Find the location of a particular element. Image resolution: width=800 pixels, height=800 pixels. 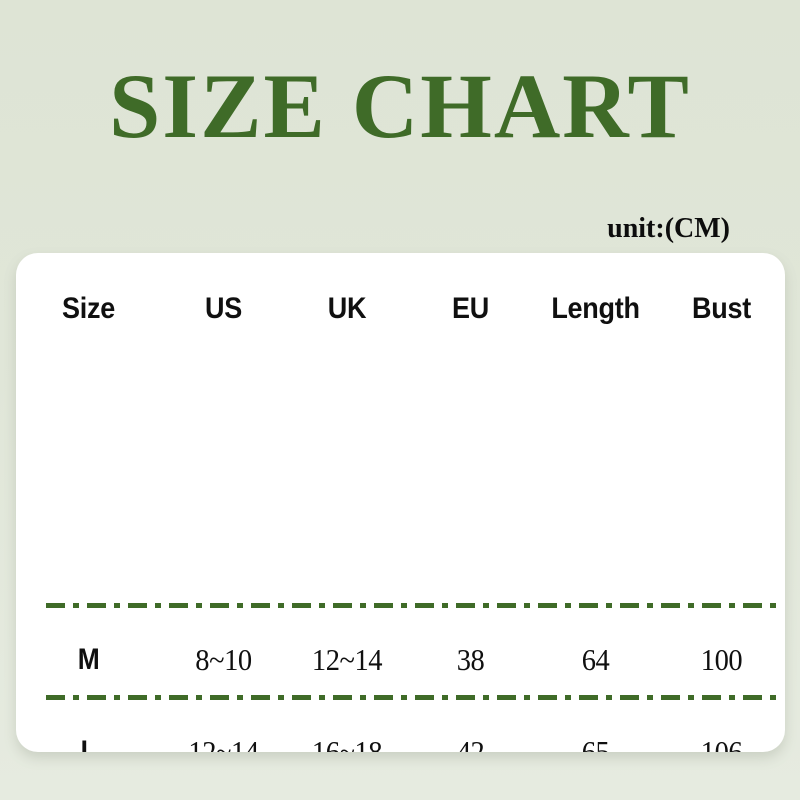

cell-us: 8~10 is located at coordinates (223, 659).